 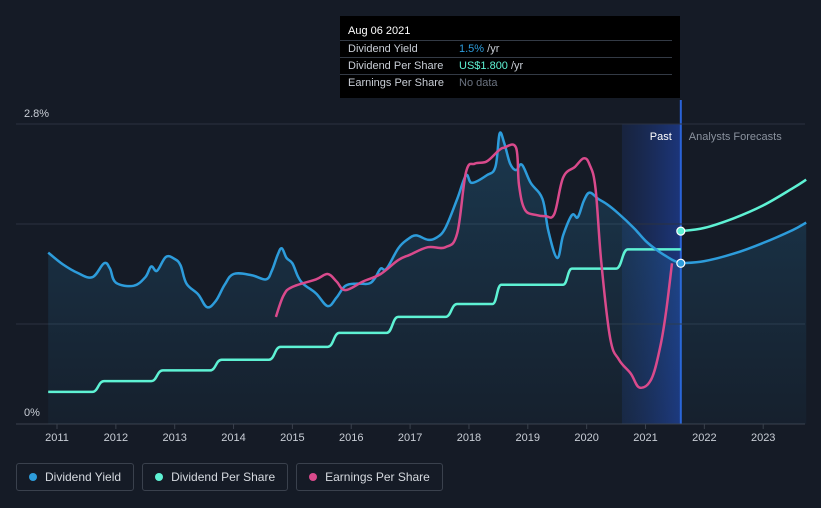 What do you see at coordinates (743, 205) in the screenshot?
I see `dividend-per-share-forecast-line` at bounding box center [743, 205].